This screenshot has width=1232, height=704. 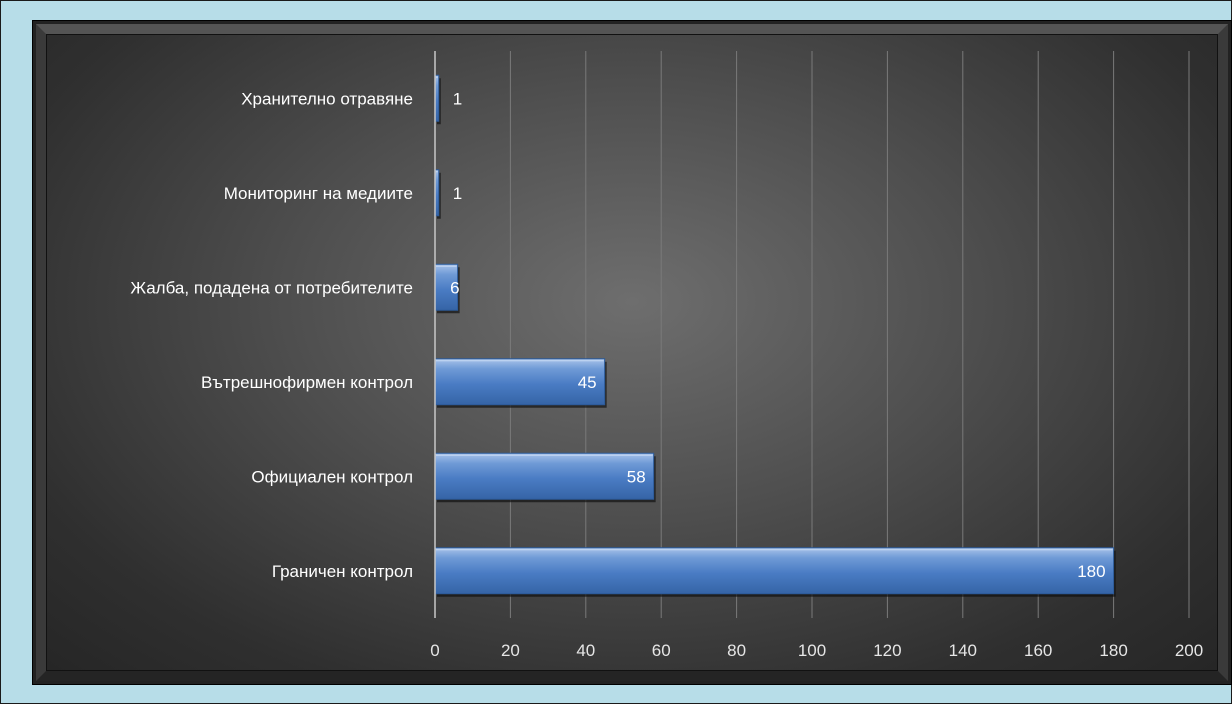 I want to click on x-tick-label: 160, so click(x=1038, y=650).